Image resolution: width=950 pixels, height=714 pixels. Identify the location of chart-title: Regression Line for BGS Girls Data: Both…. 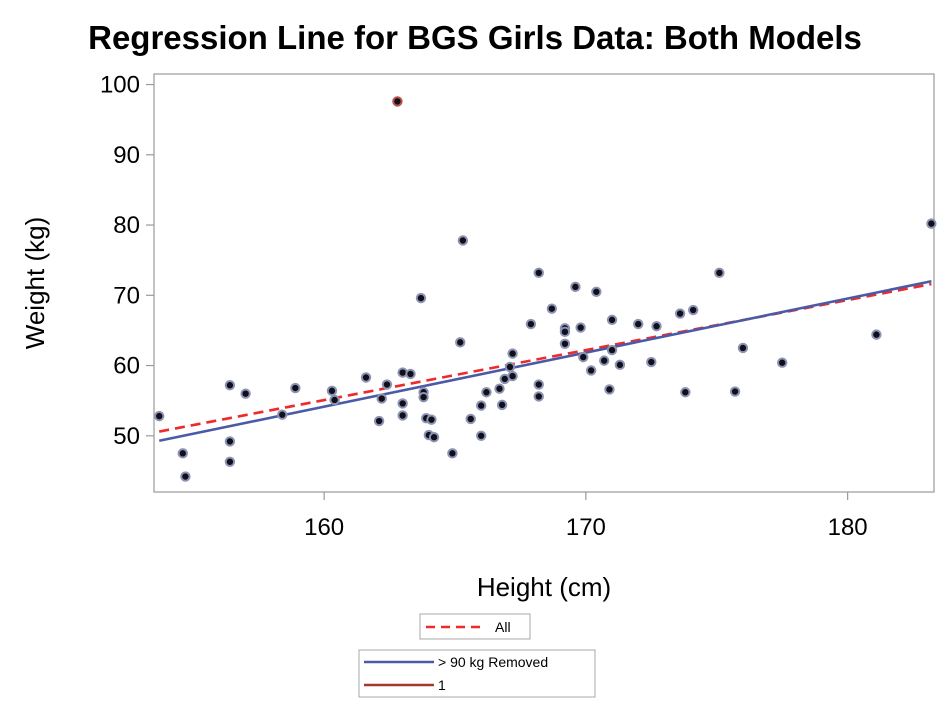
(475, 37).